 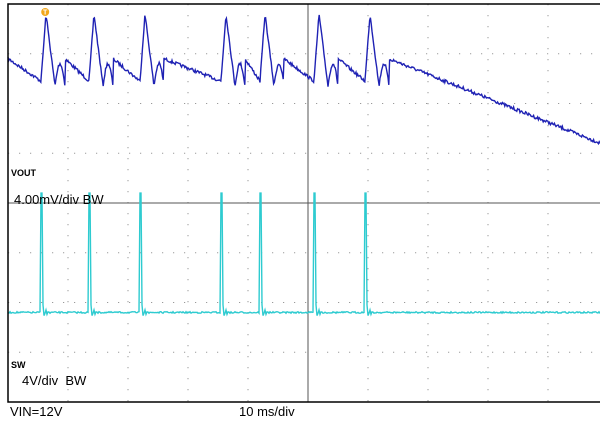 I want to click on vin-label: VIN=12V, so click(x=36, y=411).